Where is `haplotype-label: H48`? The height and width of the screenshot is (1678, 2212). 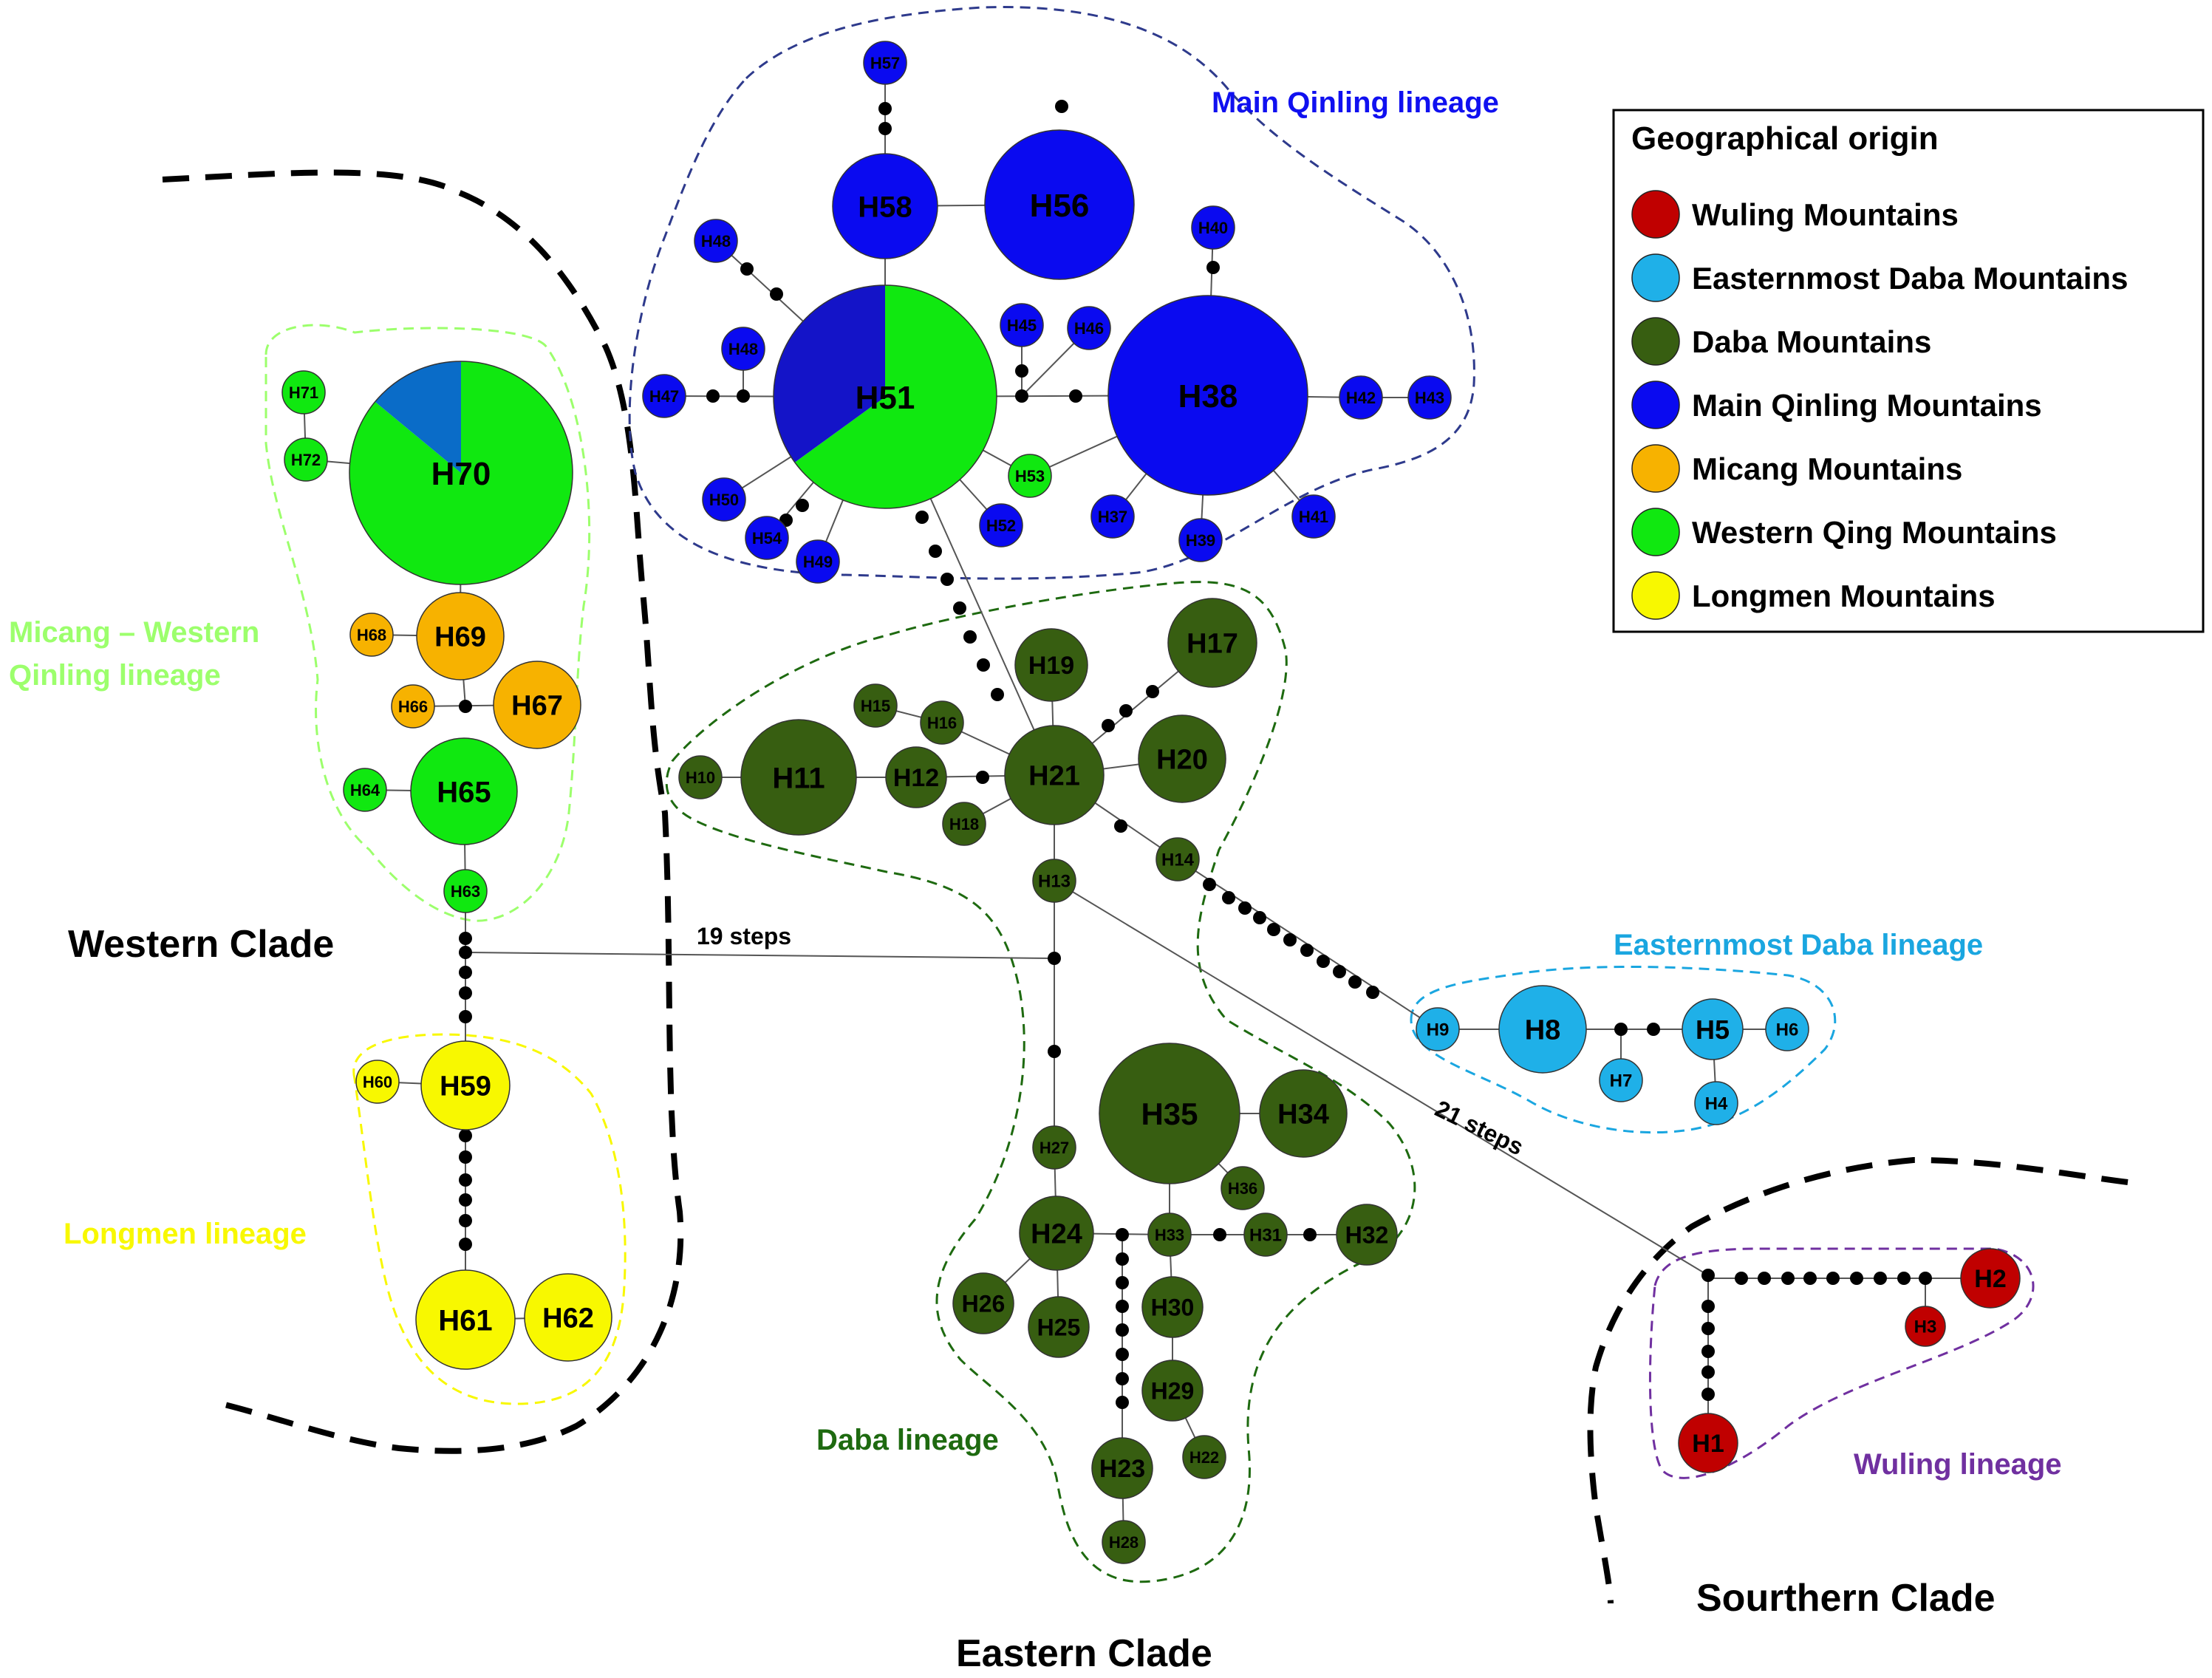 haplotype-label: H48 is located at coordinates (743, 349).